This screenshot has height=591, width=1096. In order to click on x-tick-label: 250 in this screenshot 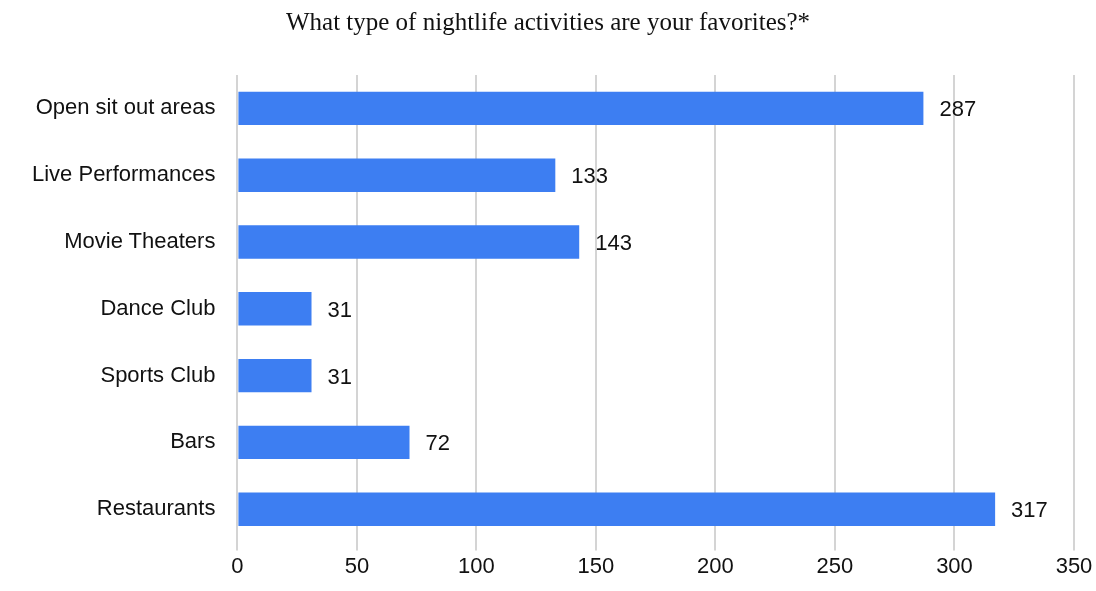, I will do `click(835, 565)`.